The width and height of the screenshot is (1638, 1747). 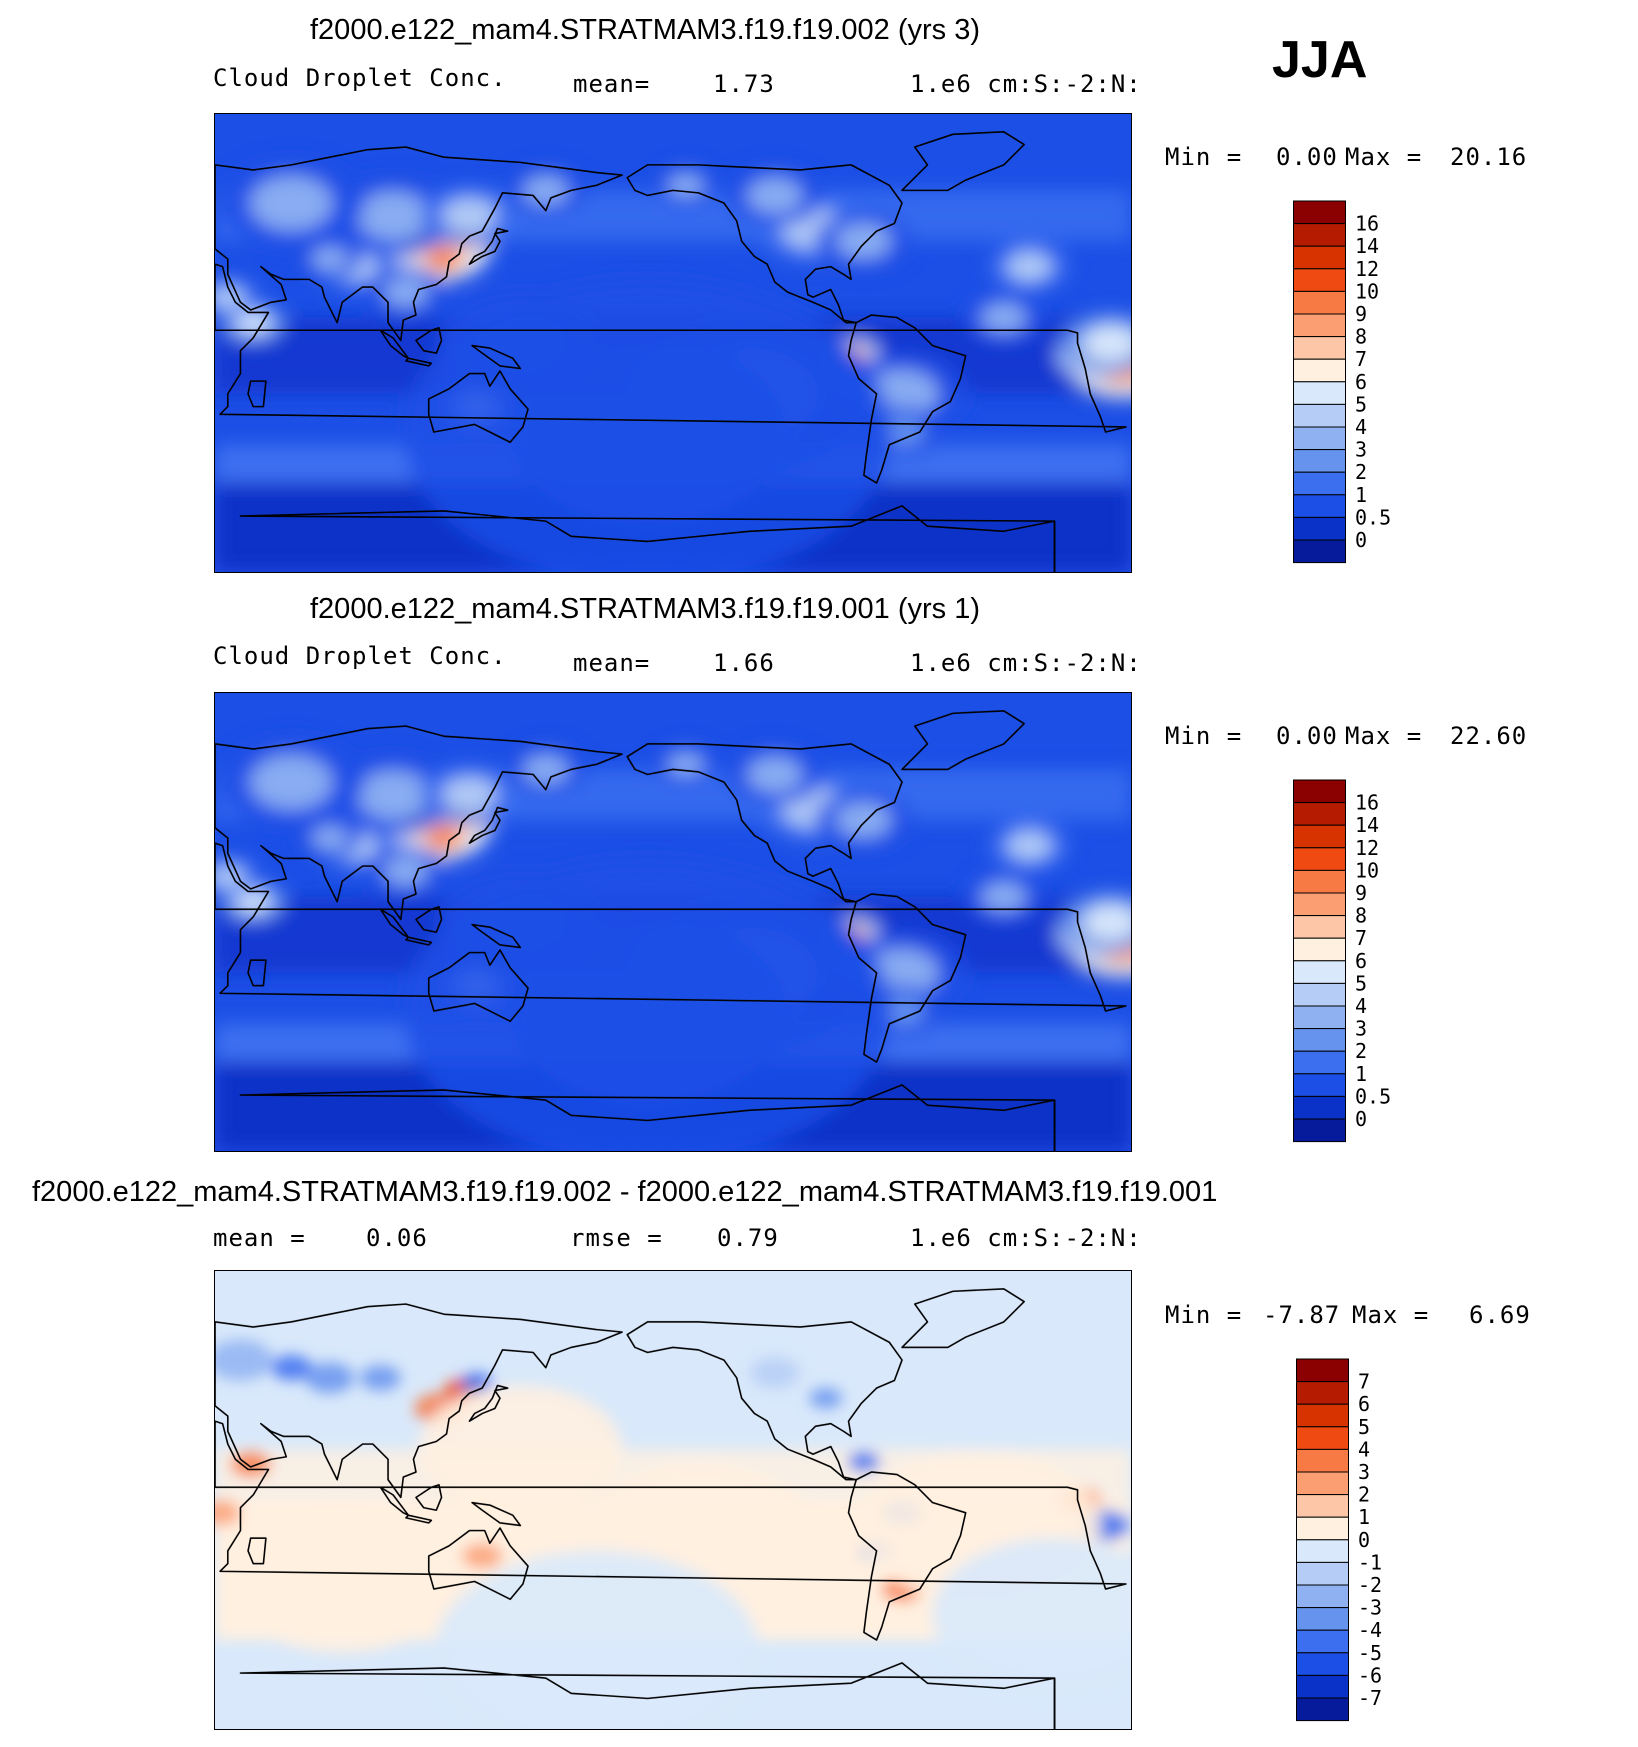 What do you see at coordinates (744, 663) in the screenshot?
I see `panel-2-mean-value: 1.66` at bounding box center [744, 663].